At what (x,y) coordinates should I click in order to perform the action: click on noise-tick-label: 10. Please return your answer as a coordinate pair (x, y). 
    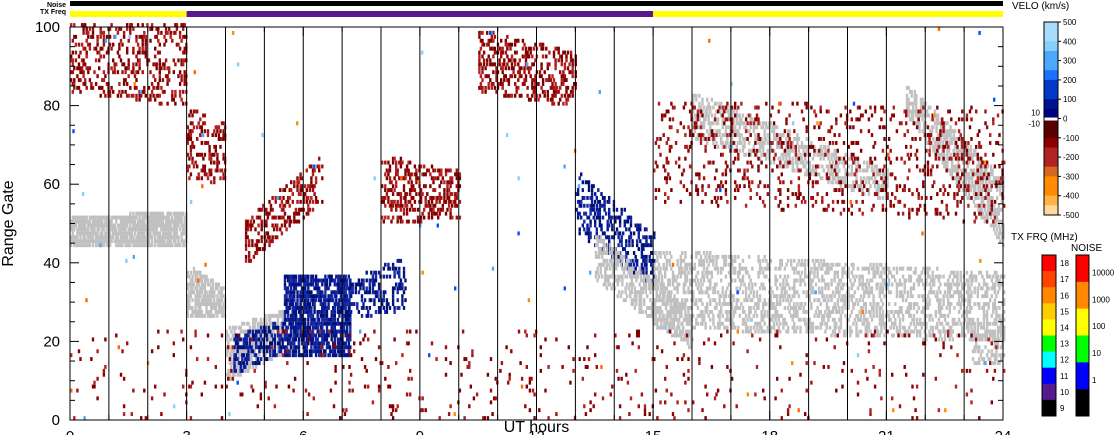
    Looking at the image, I should click on (1096, 353).